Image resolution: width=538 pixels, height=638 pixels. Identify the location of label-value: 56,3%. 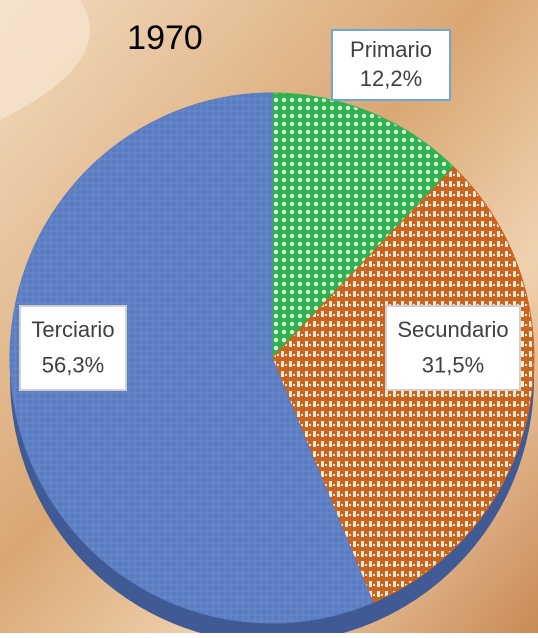
(73, 364).